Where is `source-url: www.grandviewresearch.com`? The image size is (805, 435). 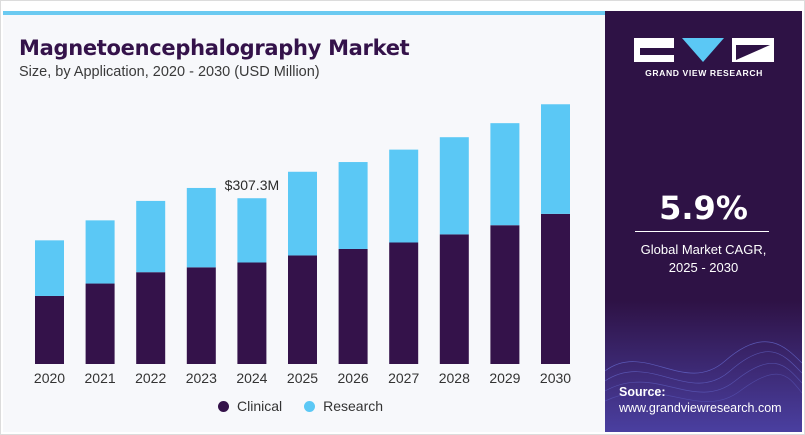
source-url: www.grandviewresearch.com is located at coordinates (700, 408).